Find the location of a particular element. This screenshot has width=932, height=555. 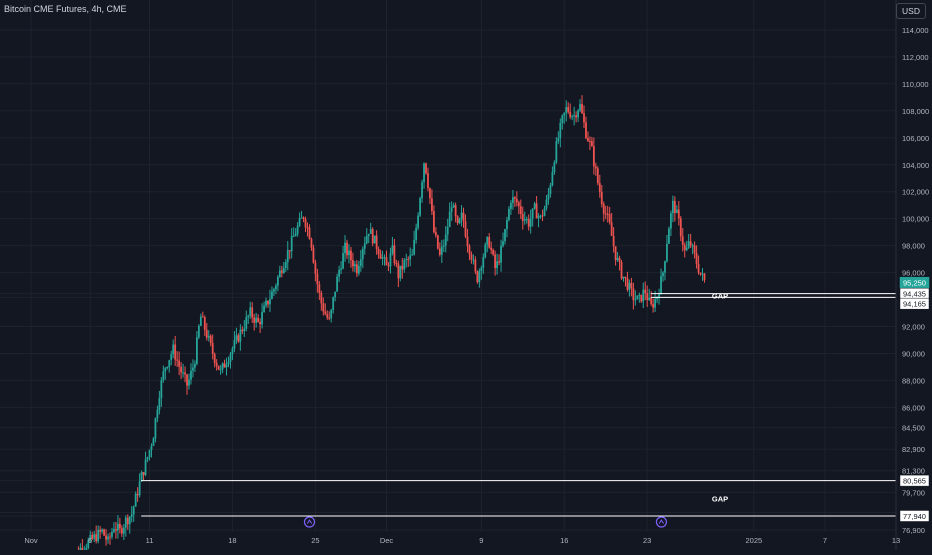

price-badge-label: 95,250 is located at coordinates (914, 283).